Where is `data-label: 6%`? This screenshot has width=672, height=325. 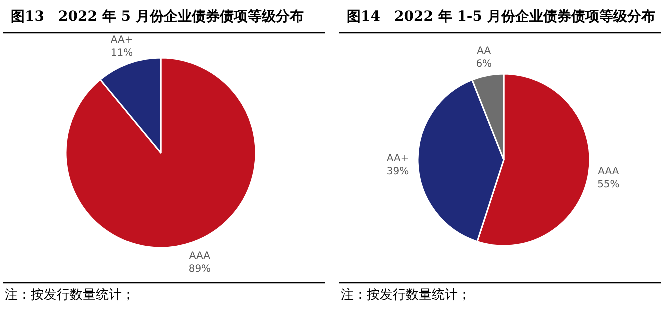
data-label: 6% is located at coordinates (484, 64).